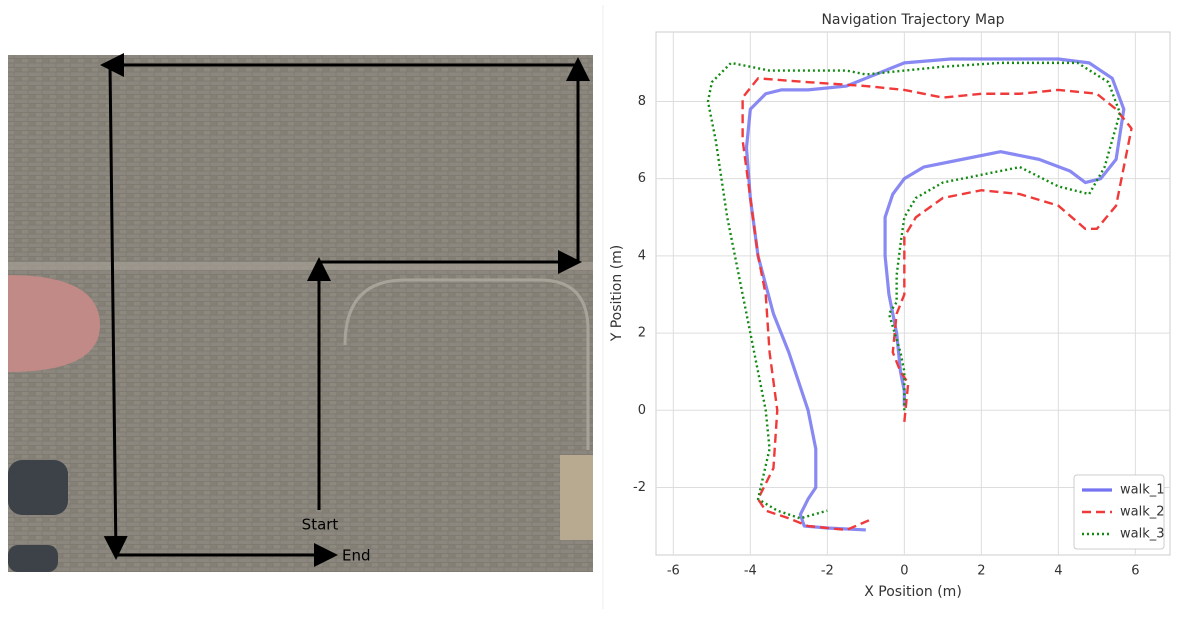  What do you see at coordinates (642, 101) in the screenshot?
I see `y-tick-label: 8` at bounding box center [642, 101].